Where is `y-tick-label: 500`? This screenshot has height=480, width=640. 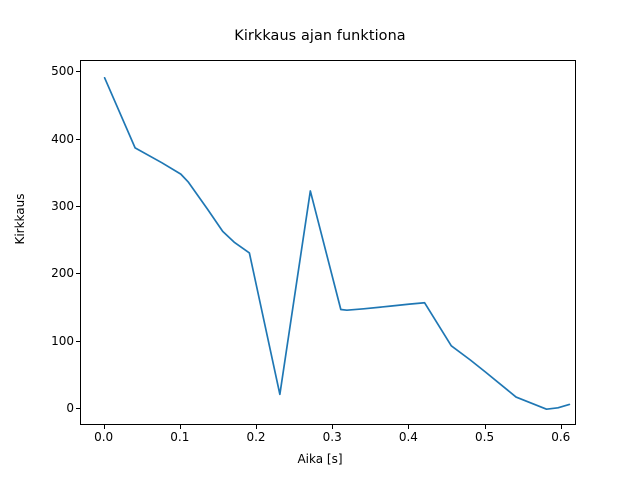 y-tick-label: 500 is located at coordinates (62, 71).